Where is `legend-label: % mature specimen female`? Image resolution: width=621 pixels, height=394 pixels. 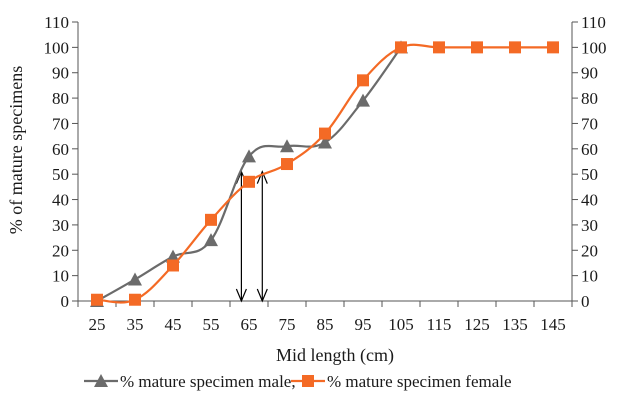 legend-label: % mature specimen female is located at coordinates (419, 381).